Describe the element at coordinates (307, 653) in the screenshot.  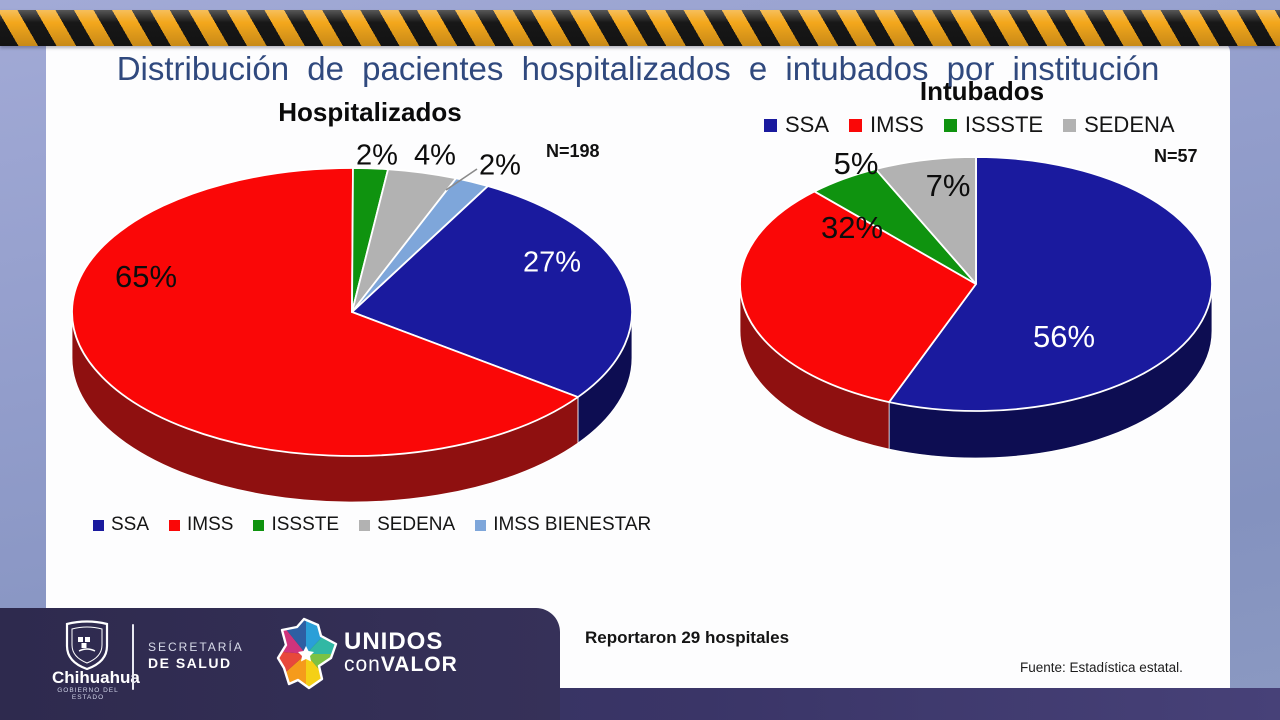
I see `unidos-con-valor-map-icon` at that location.